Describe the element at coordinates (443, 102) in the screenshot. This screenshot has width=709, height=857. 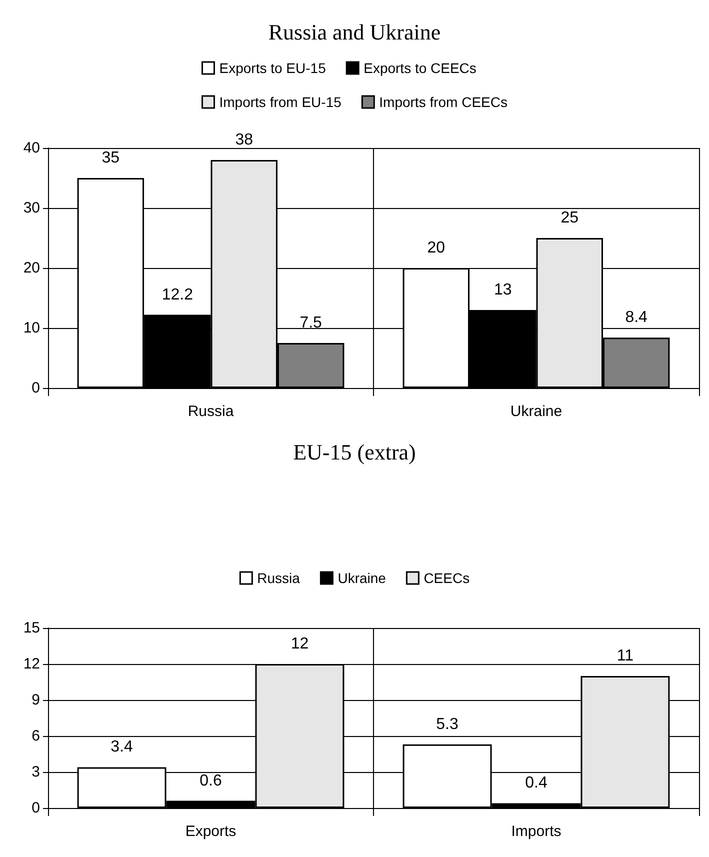
I see `legend-label: Imports from CEECs` at that location.